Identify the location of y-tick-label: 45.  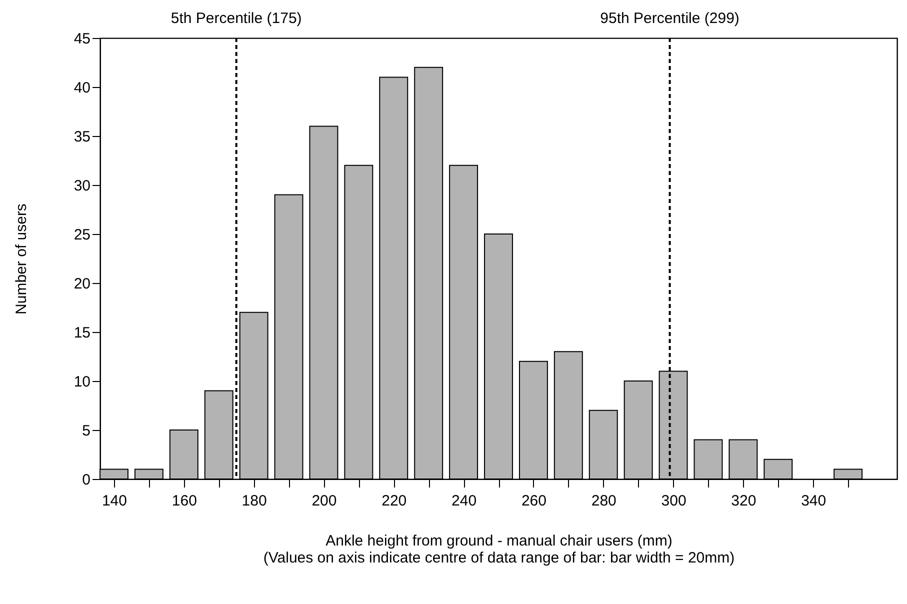
(82, 39).